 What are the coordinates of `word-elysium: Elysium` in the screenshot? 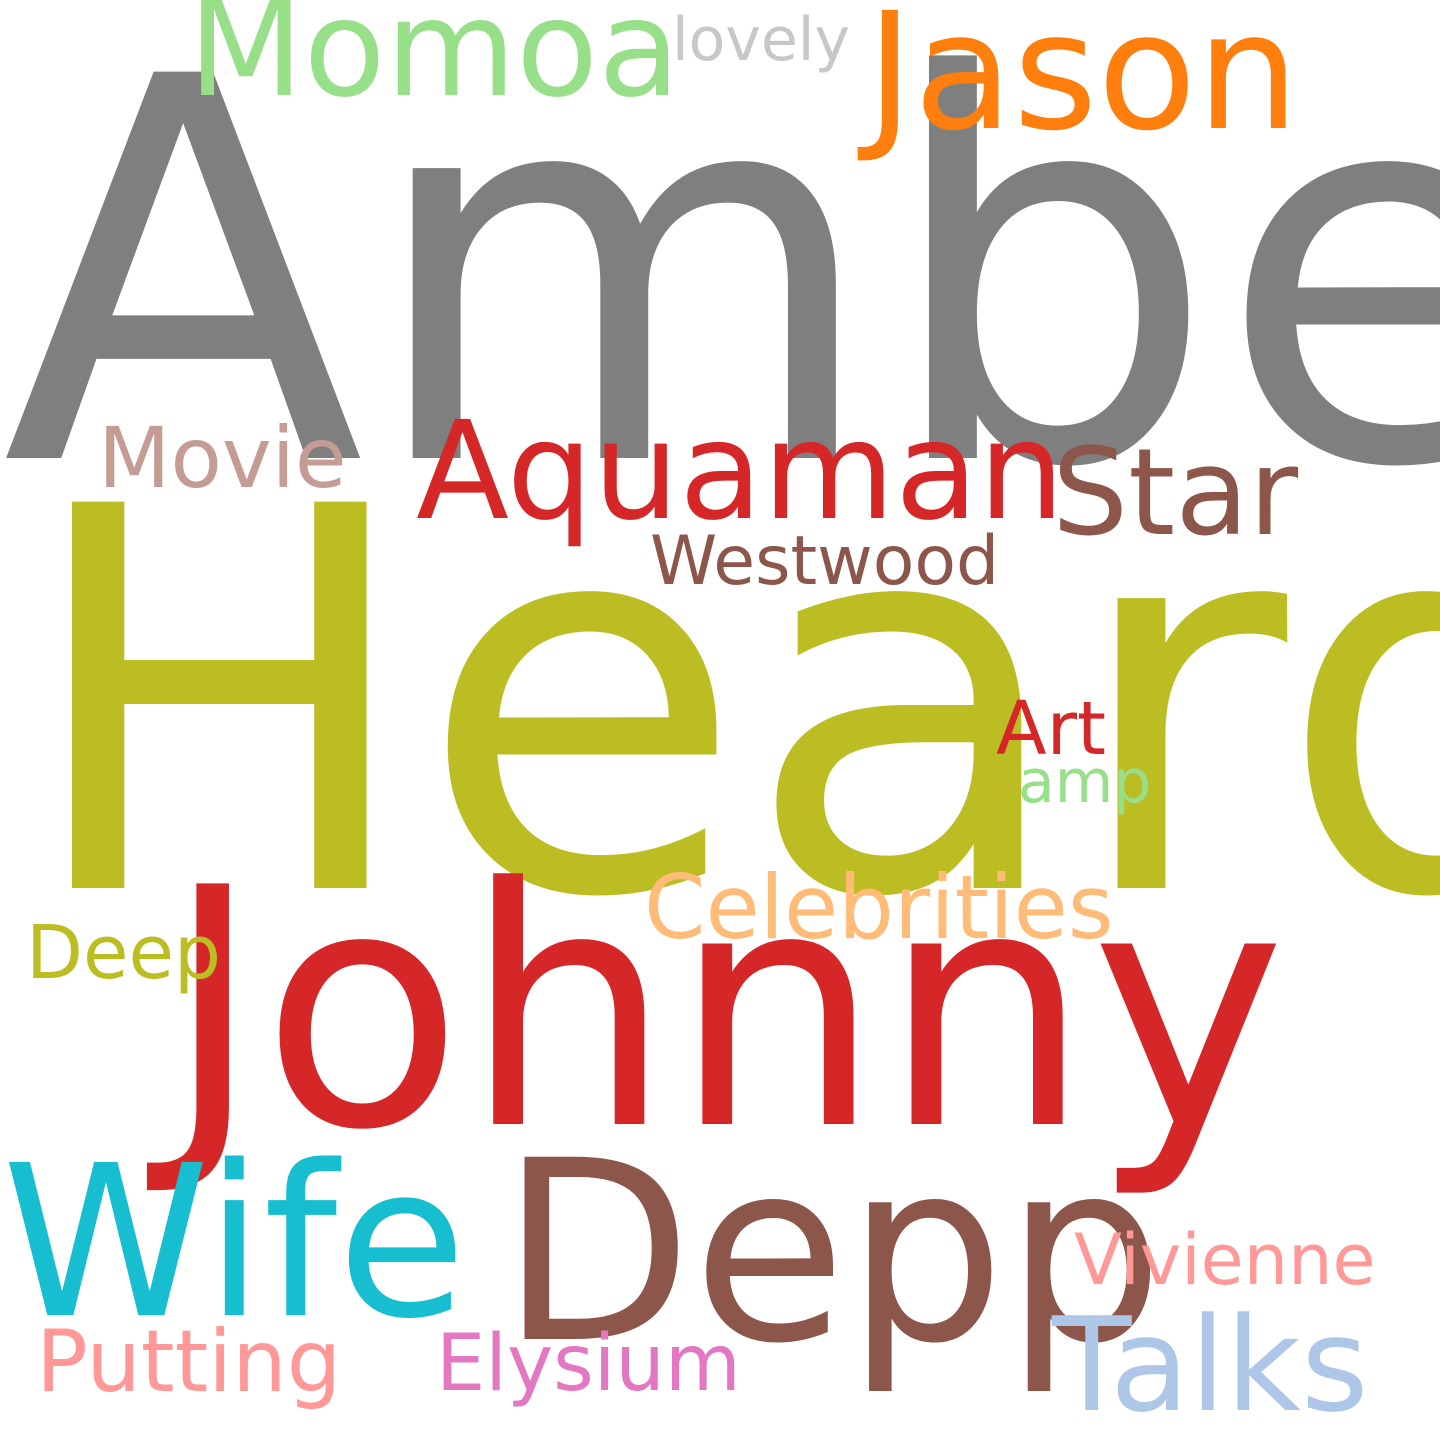 It's located at (588, 1364).